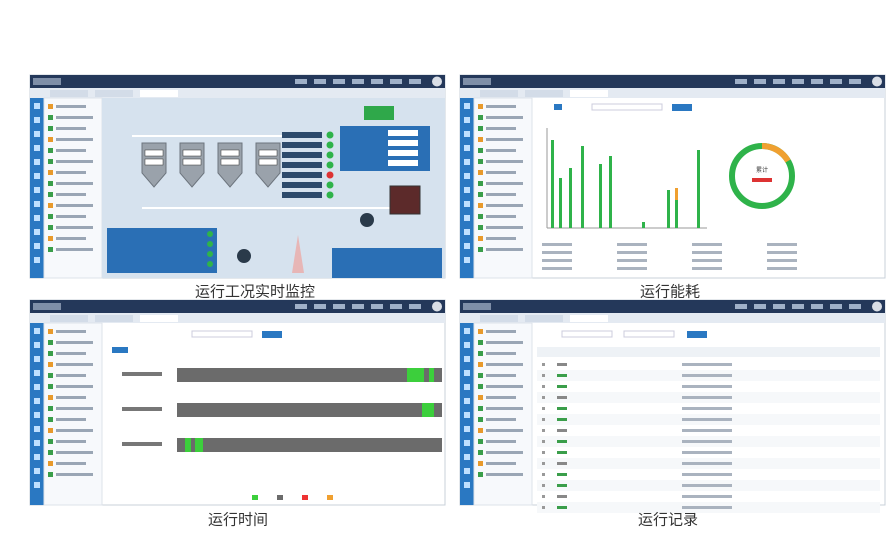 The height and width of the screenshot is (550, 890). What do you see at coordinates (268, 162) in the screenshot?
I see `tank-readout` at bounding box center [268, 162].